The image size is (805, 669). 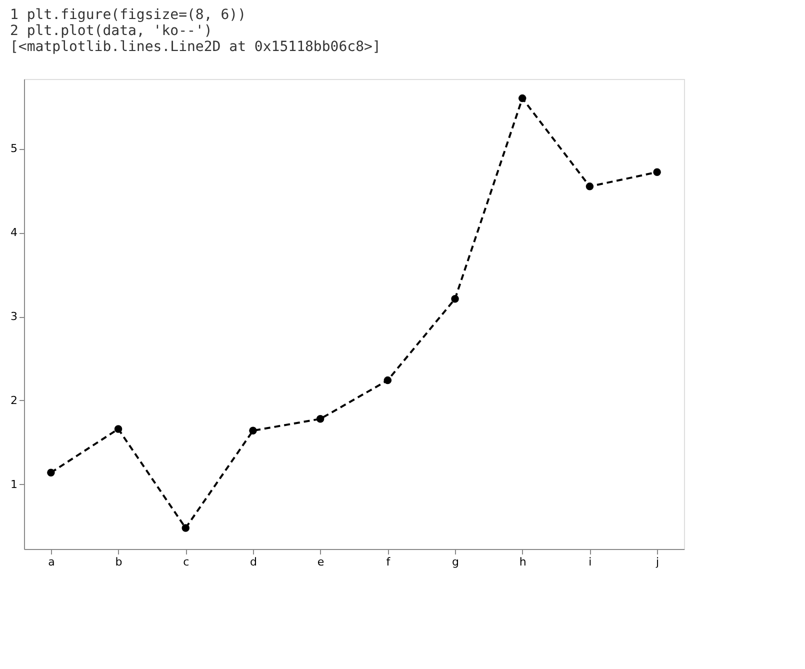 I want to click on x-tick-label: i, so click(x=590, y=562).